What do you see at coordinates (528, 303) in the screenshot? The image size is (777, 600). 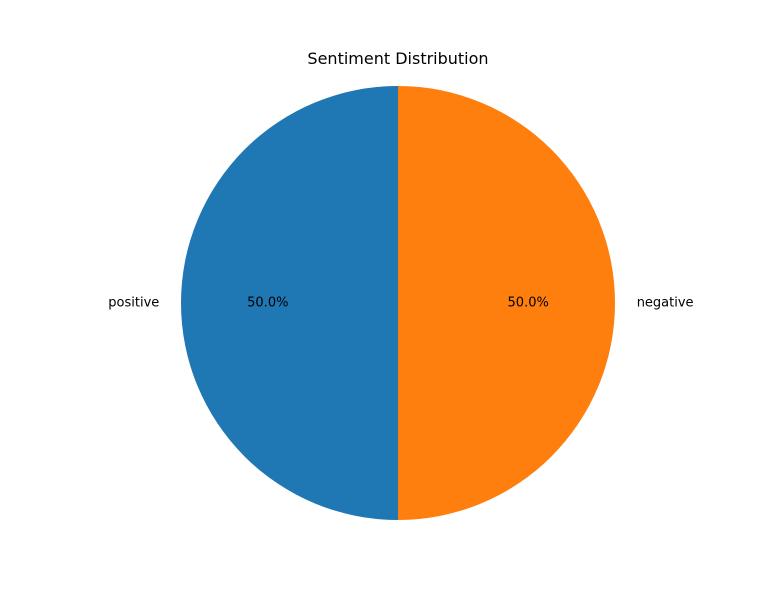 I see `slice-percent-label-negative: 50.0%` at bounding box center [528, 303].